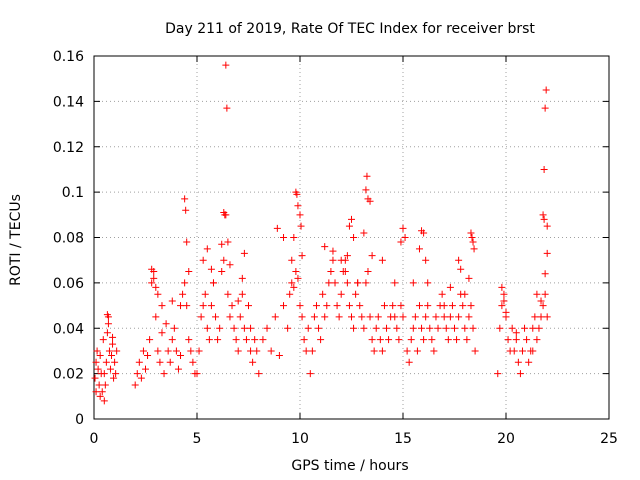  I want to click on y-tick-label: 0.14, so click(68, 102).